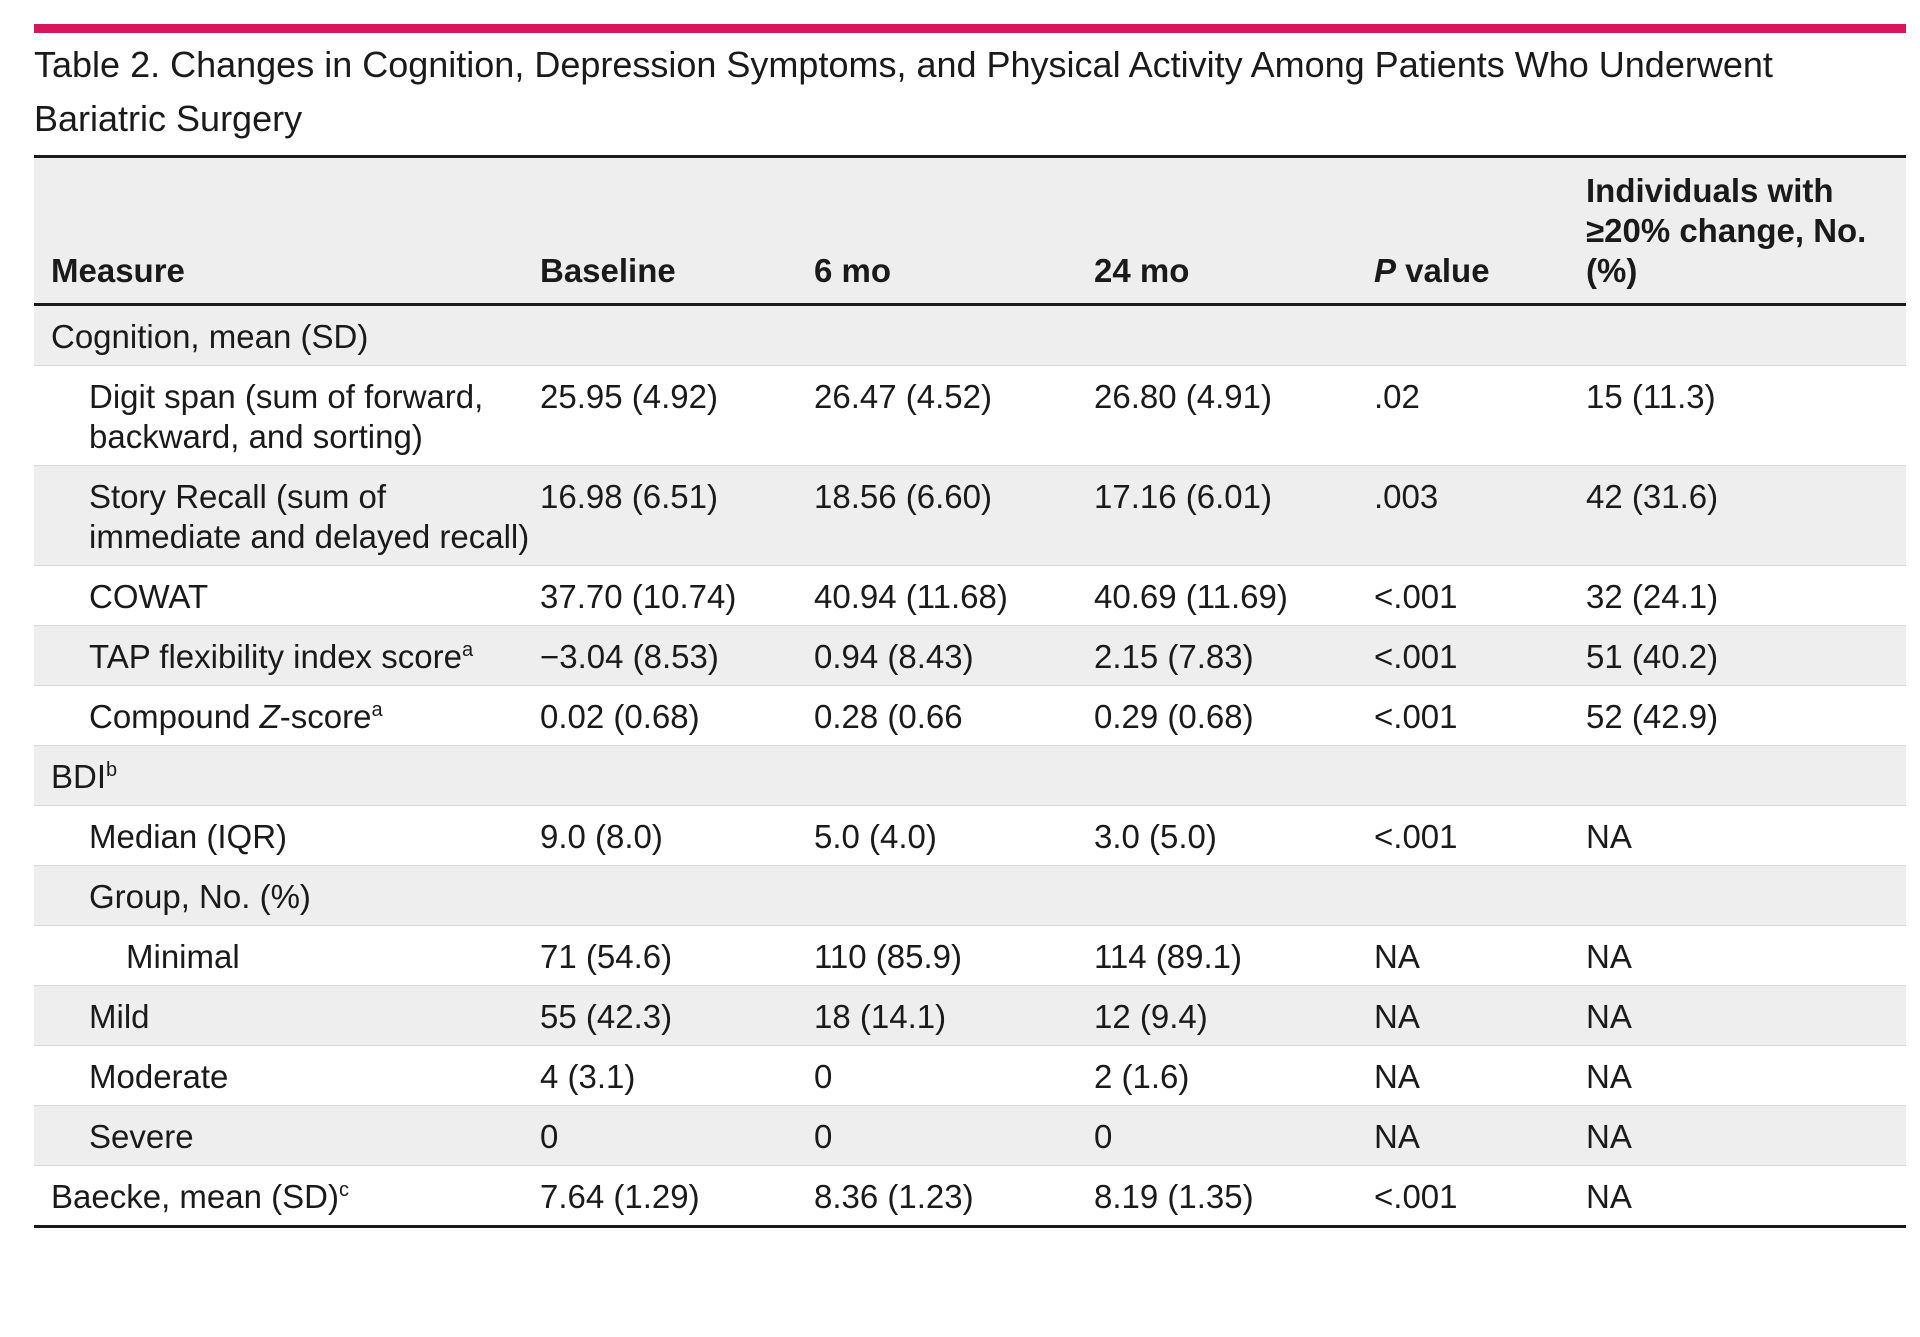 The width and height of the screenshot is (1920, 1337). I want to click on section-row-cognition: Cognition, mean (SD), so click(970, 335).